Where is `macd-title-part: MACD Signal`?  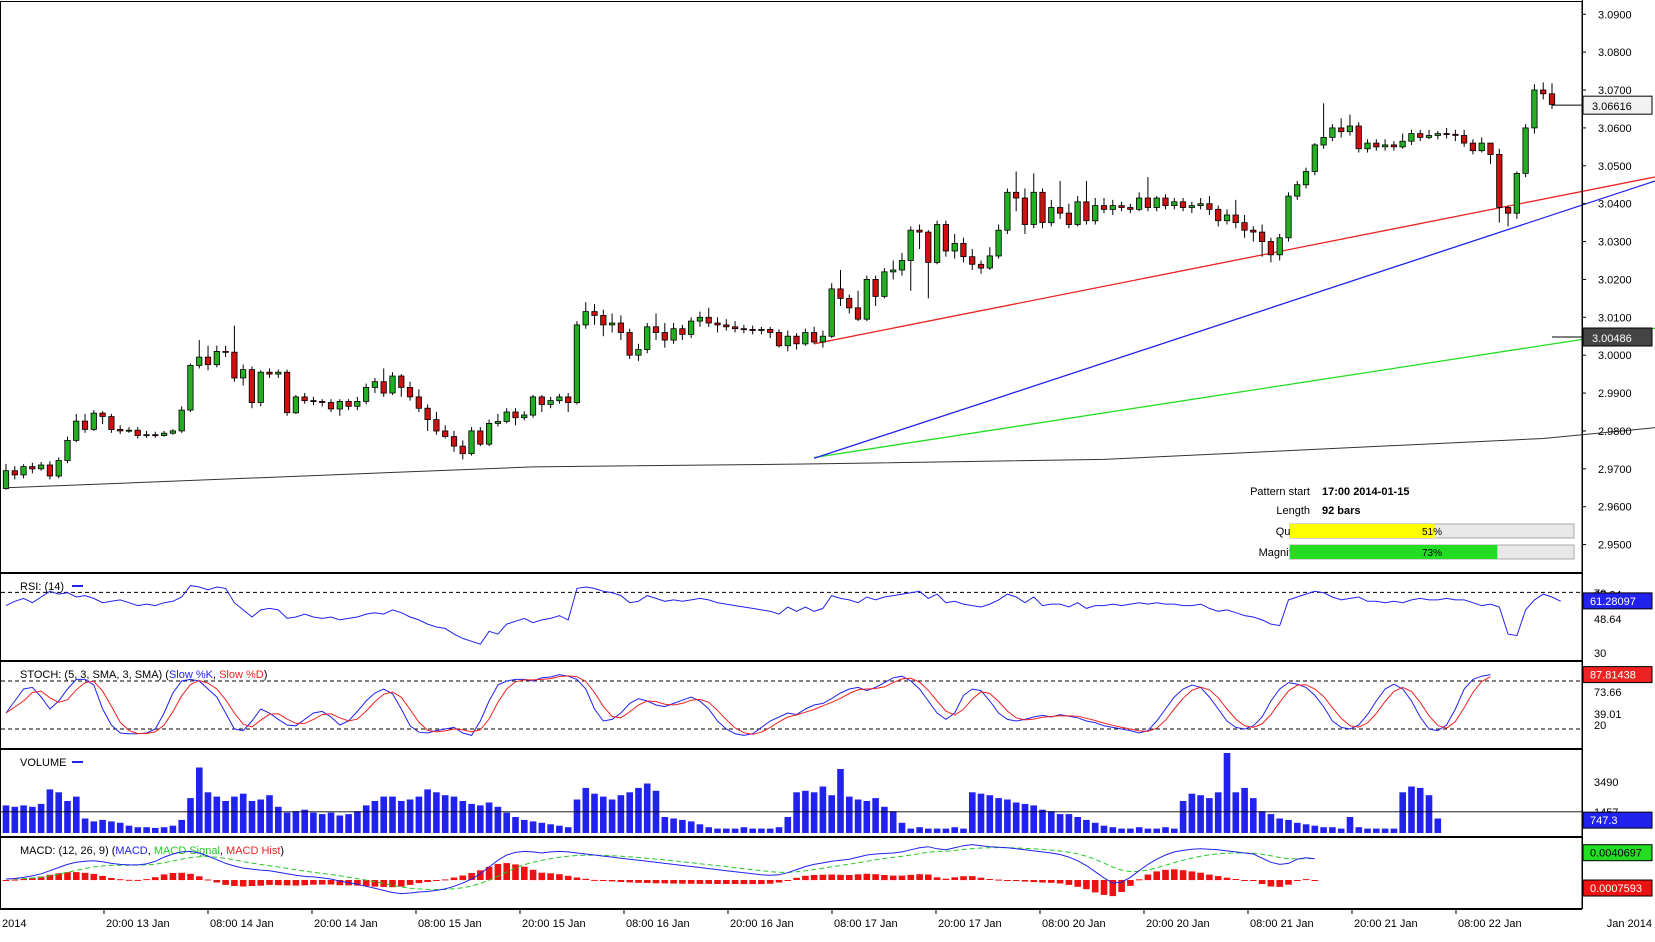 macd-title-part: MACD Signal is located at coordinates (187, 851).